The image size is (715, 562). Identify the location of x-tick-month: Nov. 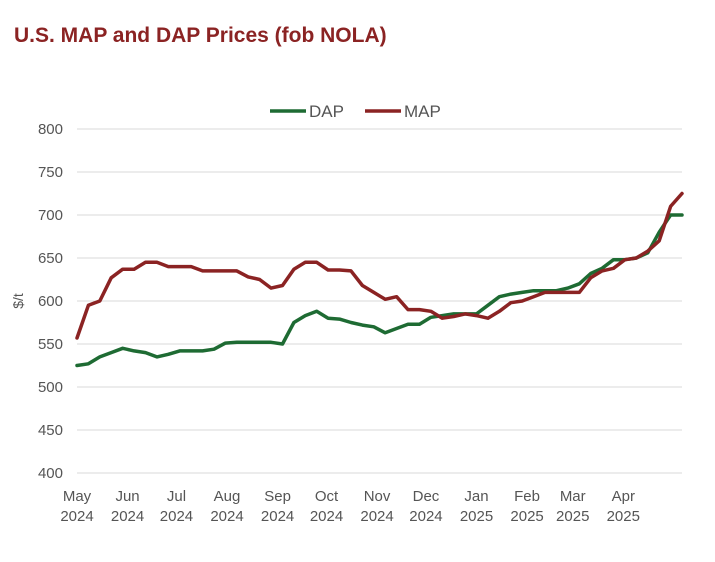
(377, 496).